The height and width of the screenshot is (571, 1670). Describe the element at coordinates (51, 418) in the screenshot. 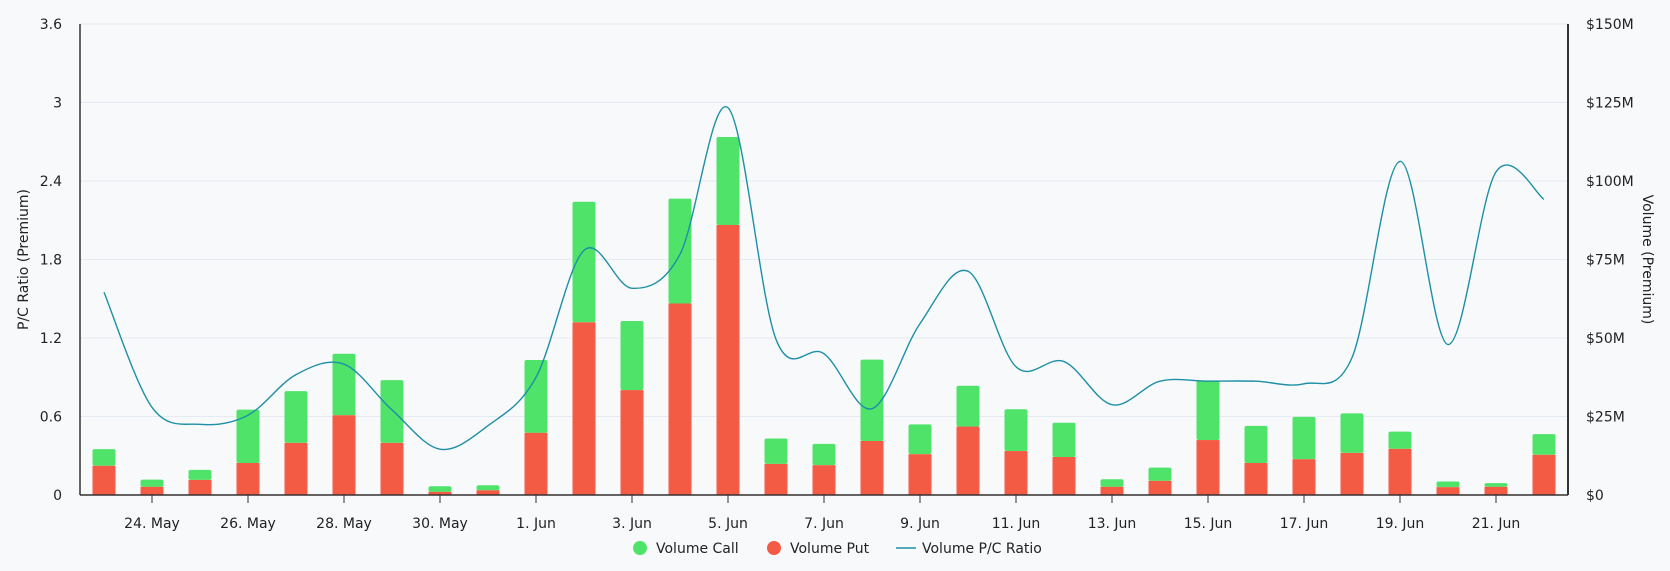

I see `y-left-tick-label: 0.6` at that location.